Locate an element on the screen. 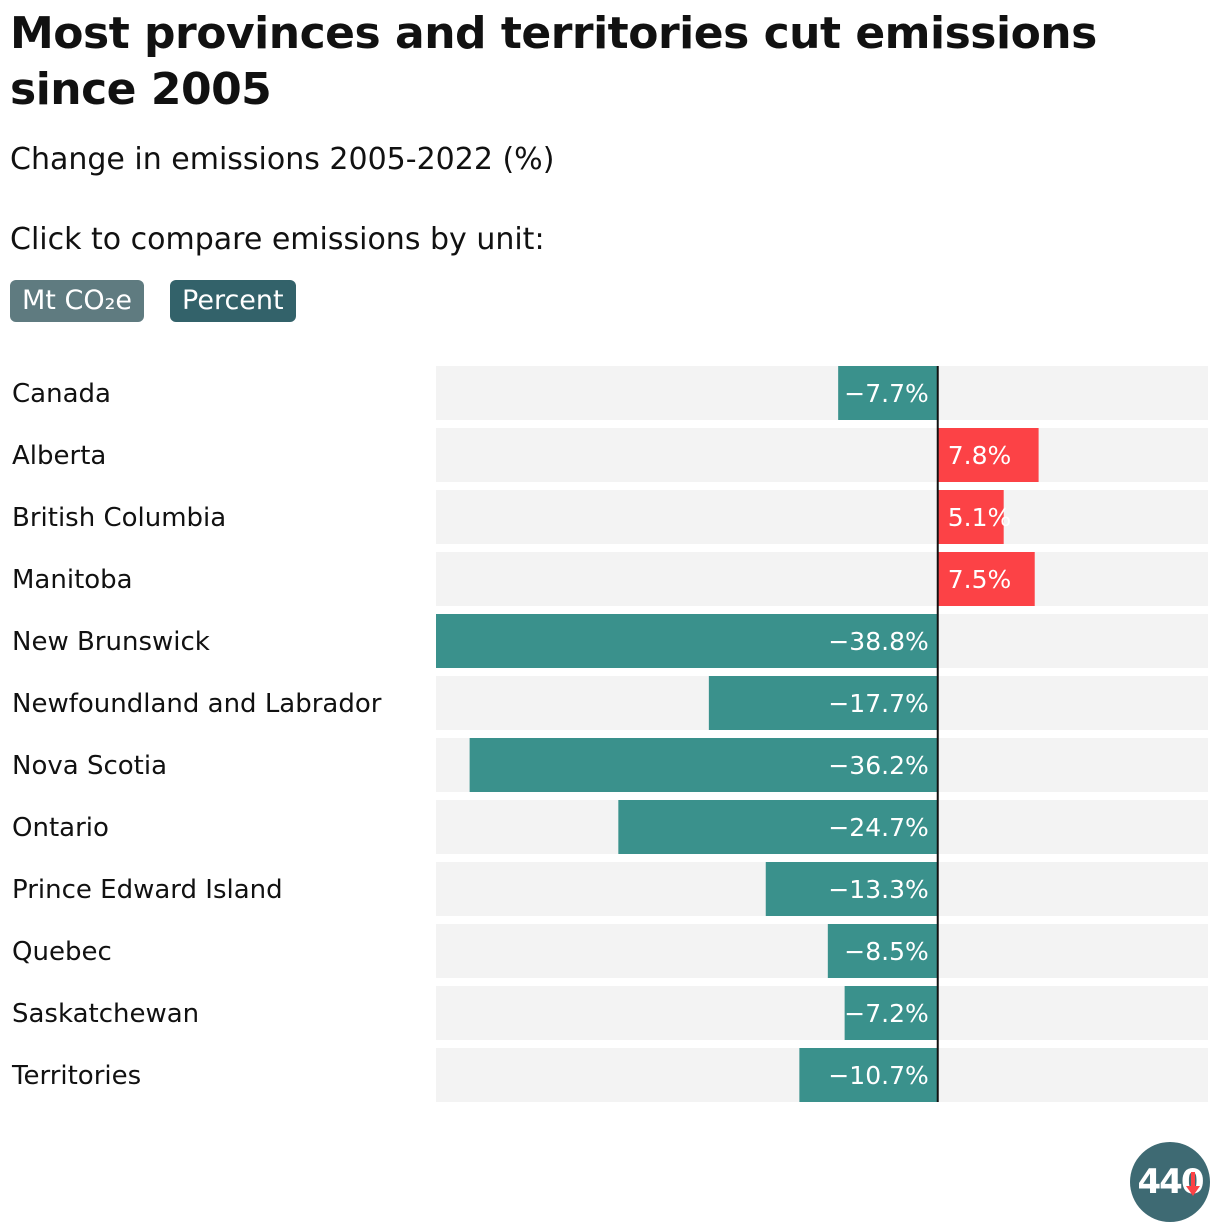  bar-track-quebec is located at coordinates (822, 951).